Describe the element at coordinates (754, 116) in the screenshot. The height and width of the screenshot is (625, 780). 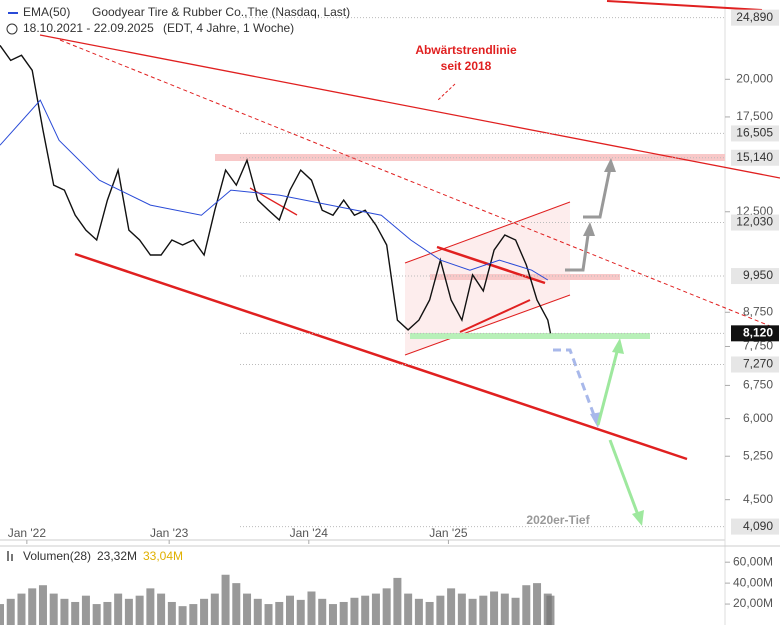
I see `y-tick-label: 17,500` at that location.